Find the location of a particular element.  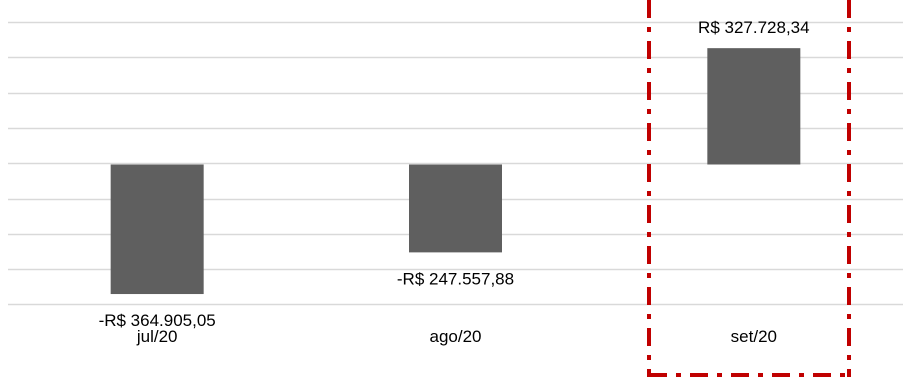

tick-label-ago-20: ago/20 is located at coordinates (456, 336).